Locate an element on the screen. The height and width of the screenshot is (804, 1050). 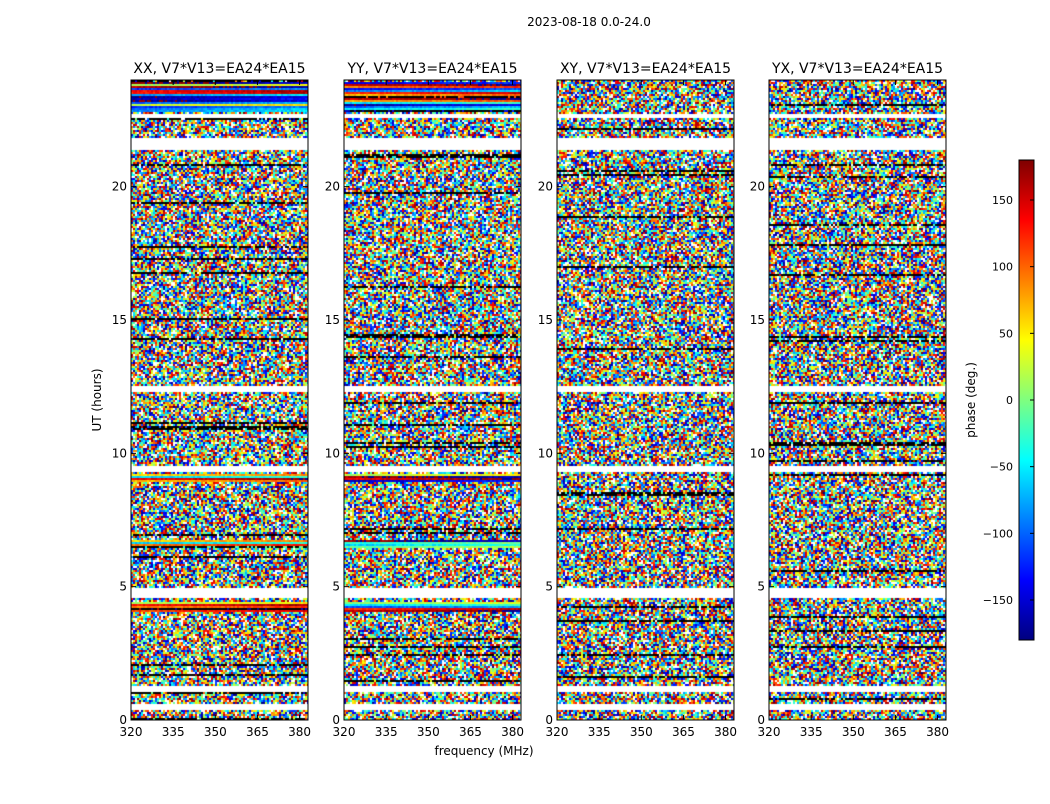
panel-title: YX, V7*V13=EA24*EA15 is located at coordinates (857, 69).